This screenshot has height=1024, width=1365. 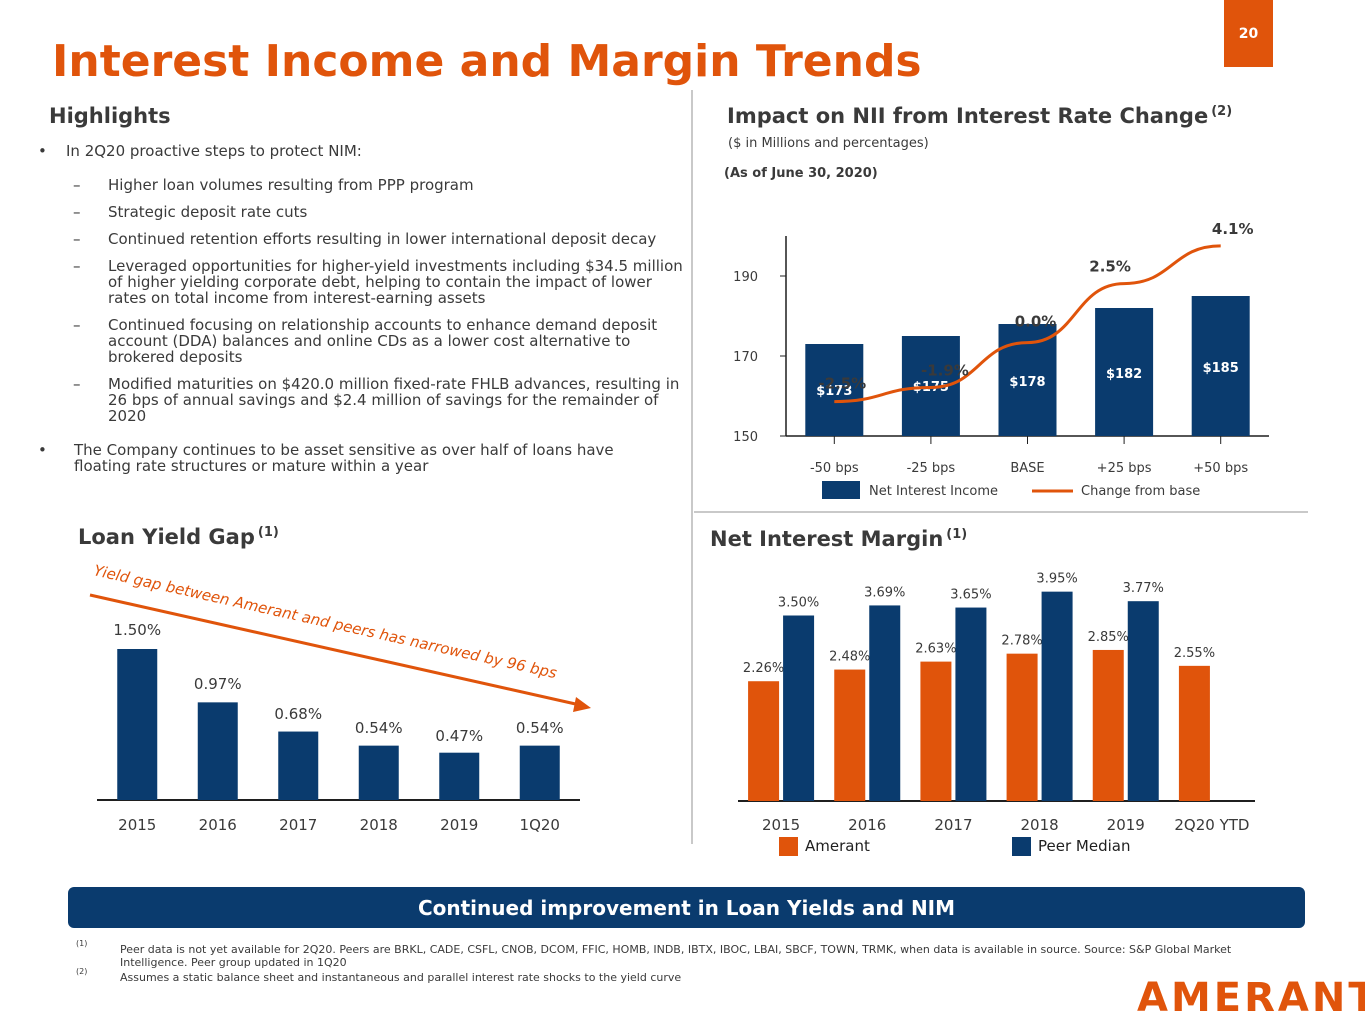 What do you see at coordinates (82, 971) in the screenshot?
I see `footnote-mark: (2)` at bounding box center [82, 971].